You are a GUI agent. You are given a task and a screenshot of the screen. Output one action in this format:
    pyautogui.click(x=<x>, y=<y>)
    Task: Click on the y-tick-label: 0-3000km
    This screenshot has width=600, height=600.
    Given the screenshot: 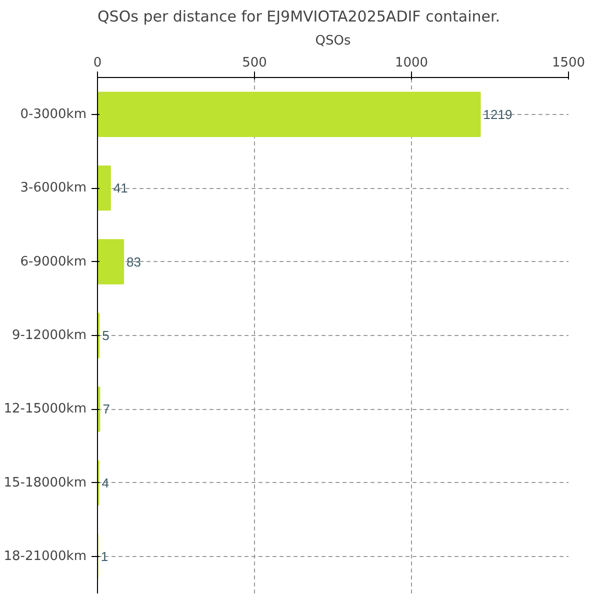 What is the action you would take?
    pyautogui.click(x=53, y=114)
    